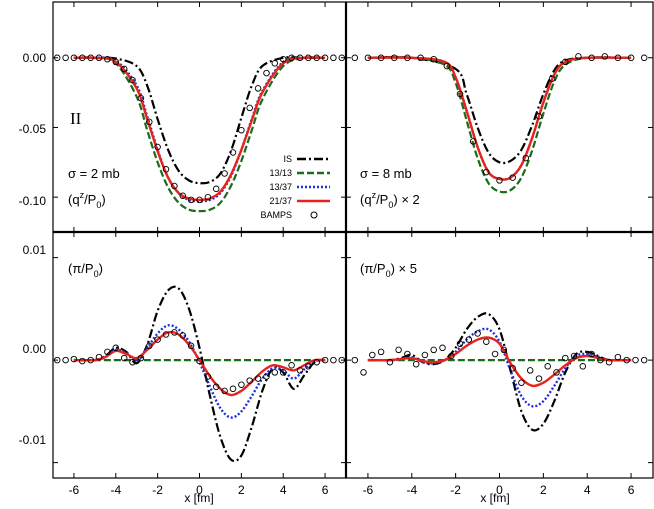  I want to click on series-line-13-37-bottom-left, so click(199, 371).